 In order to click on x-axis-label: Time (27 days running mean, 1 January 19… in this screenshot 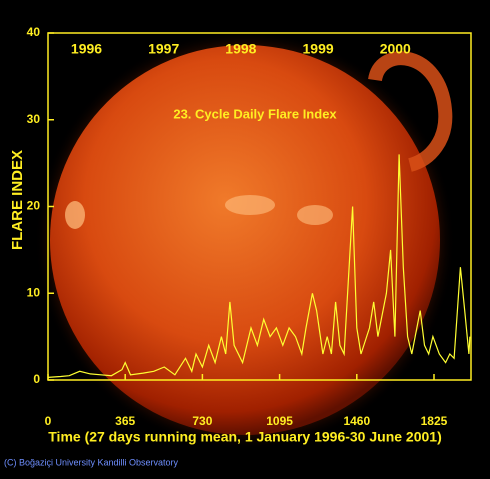, I will do `click(244, 437)`.